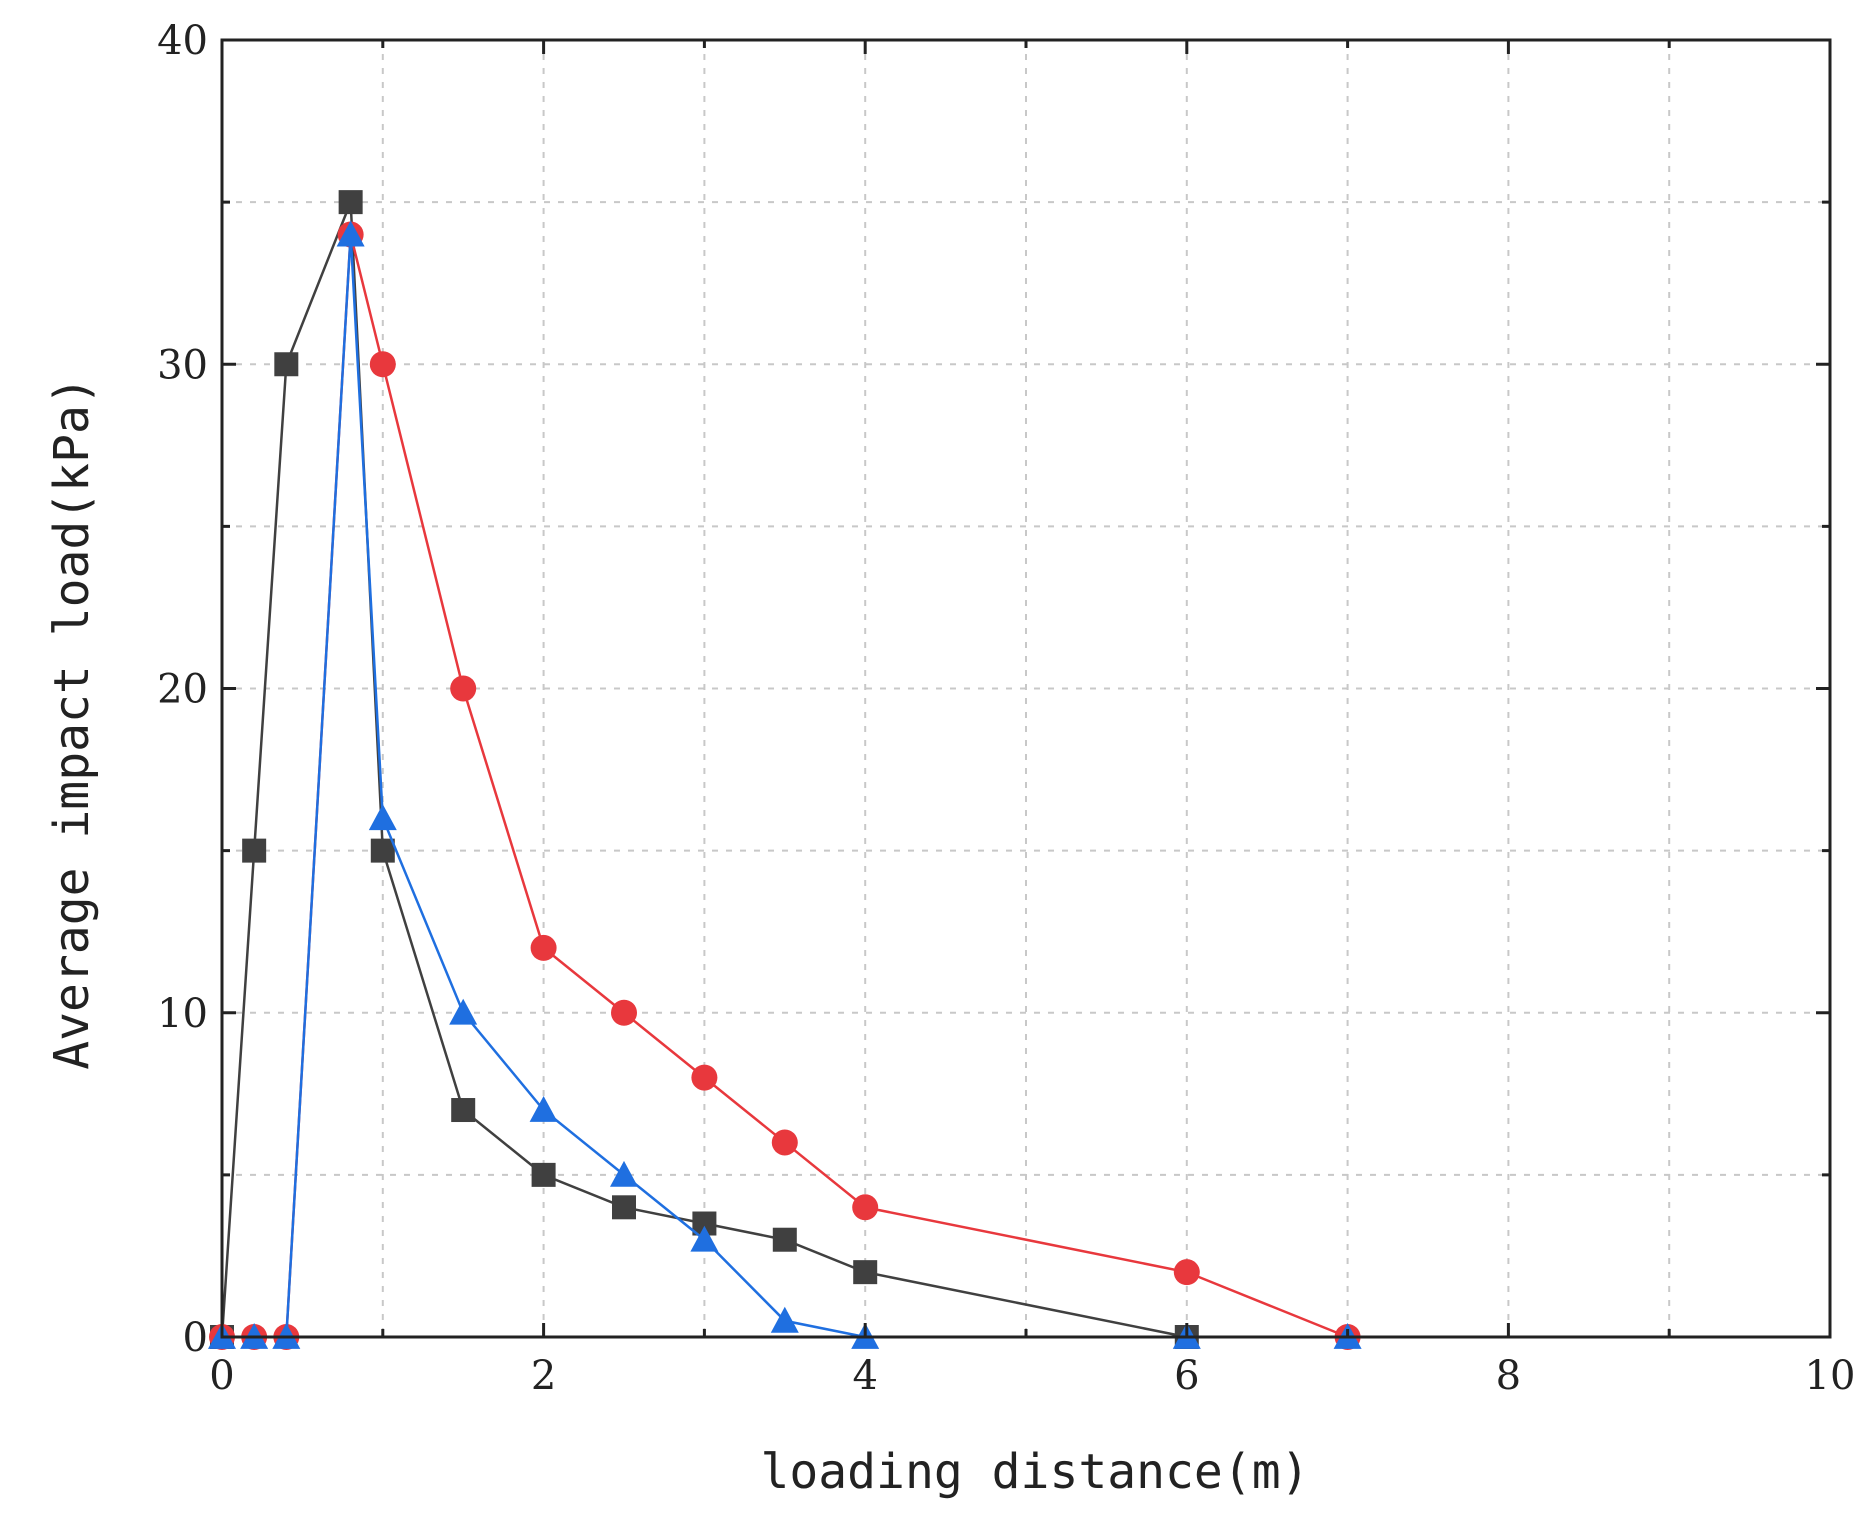 The width and height of the screenshot is (1866, 1515). Describe the element at coordinates (182, 365) in the screenshot. I see `y-tick-label: 30` at that location.